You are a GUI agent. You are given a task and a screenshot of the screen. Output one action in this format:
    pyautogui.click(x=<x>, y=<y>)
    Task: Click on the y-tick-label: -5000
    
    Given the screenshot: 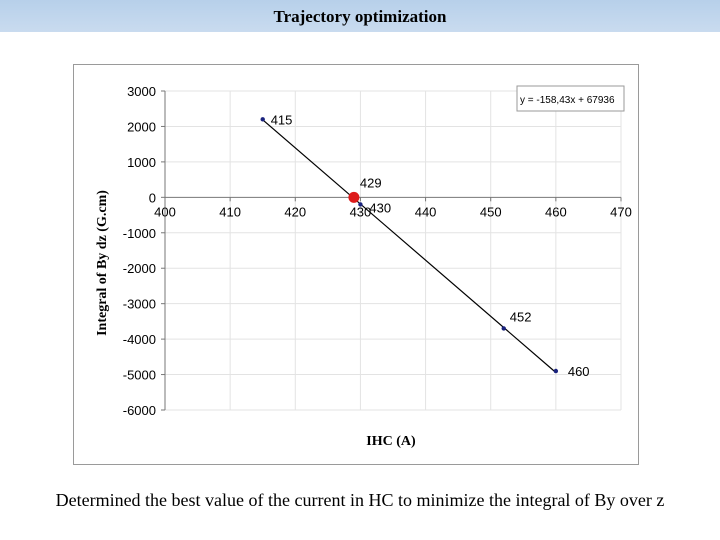 What is the action you would take?
    pyautogui.click(x=139, y=375)
    